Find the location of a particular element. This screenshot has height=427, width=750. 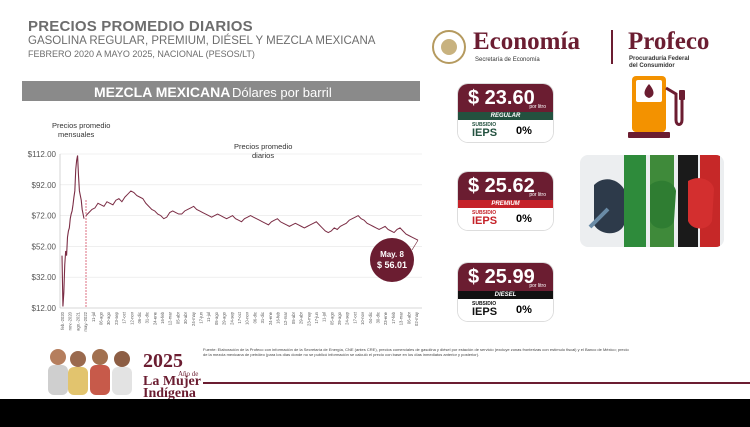

fuel-nozzles-icon is located at coordinates (652, 201).